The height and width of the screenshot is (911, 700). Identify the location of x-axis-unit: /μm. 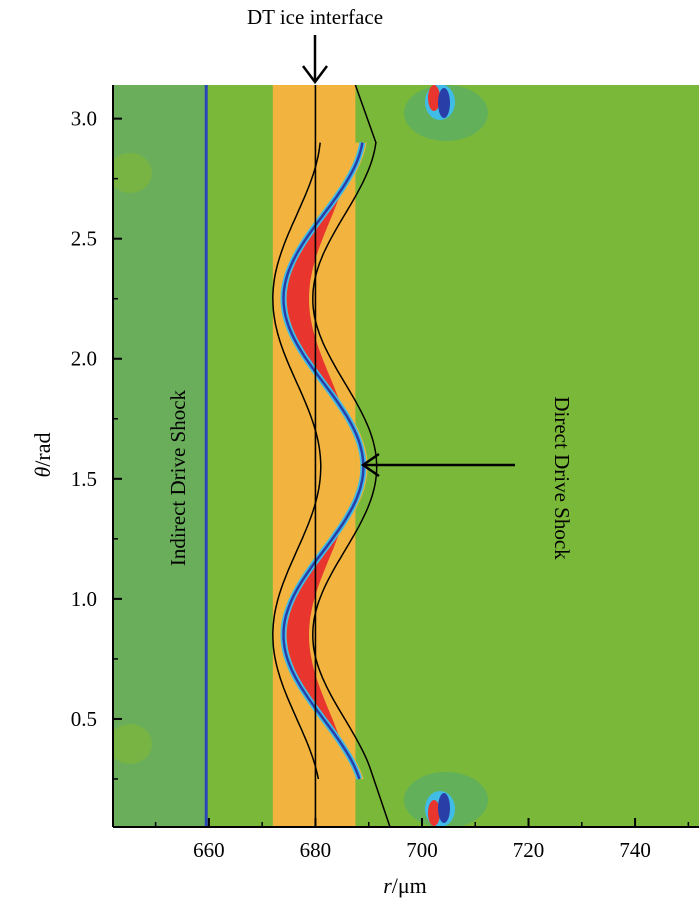
(409, 885).